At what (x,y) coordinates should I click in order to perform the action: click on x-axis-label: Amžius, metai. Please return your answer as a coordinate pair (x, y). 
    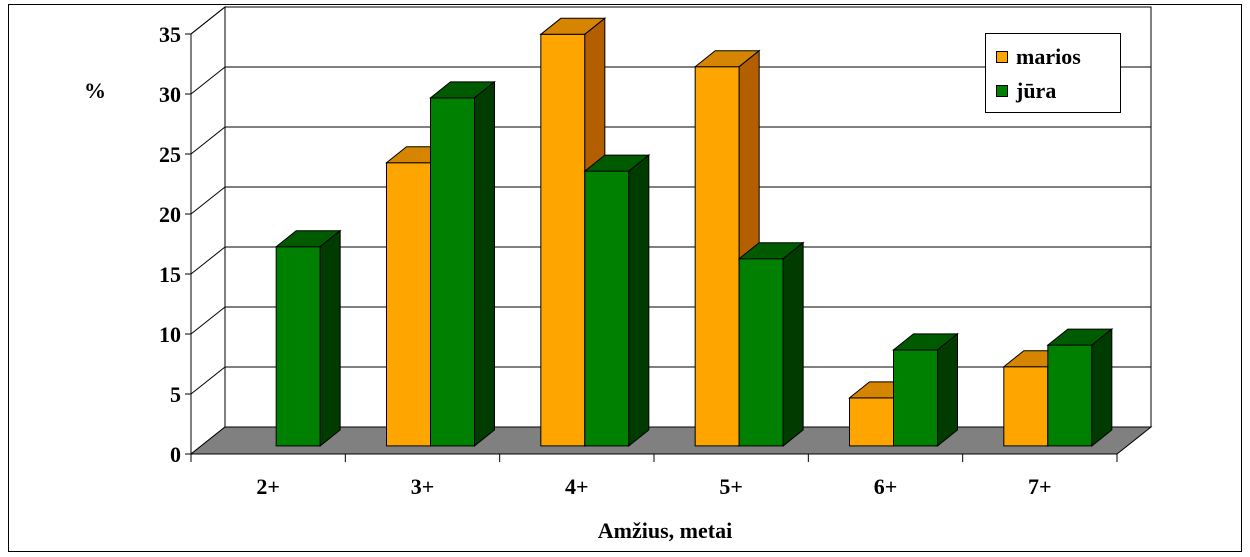
    Looking at the image, I should click on (665, 530).